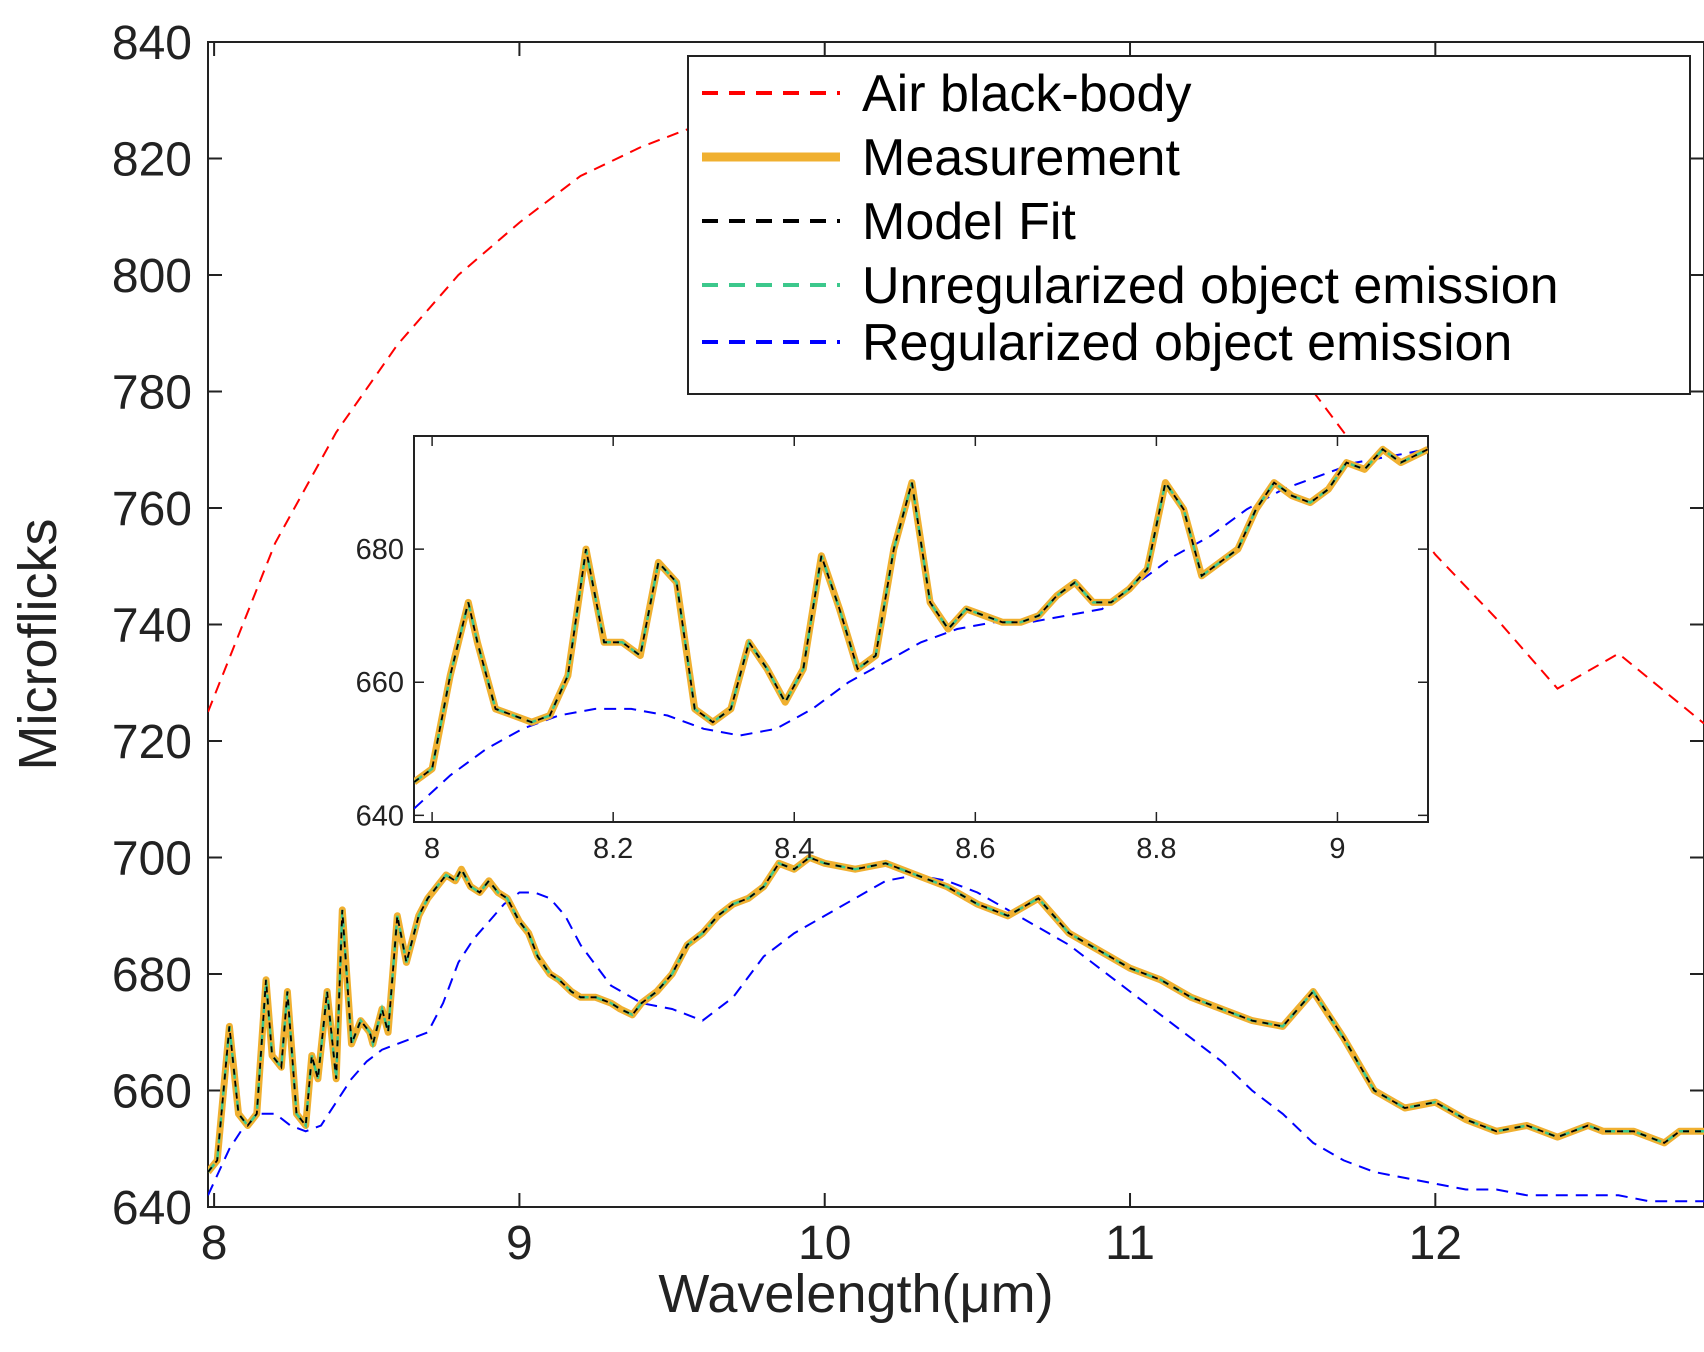 The image size is (1704, 1352). I want to click on y-tick-label: 720, so click(152, 742).